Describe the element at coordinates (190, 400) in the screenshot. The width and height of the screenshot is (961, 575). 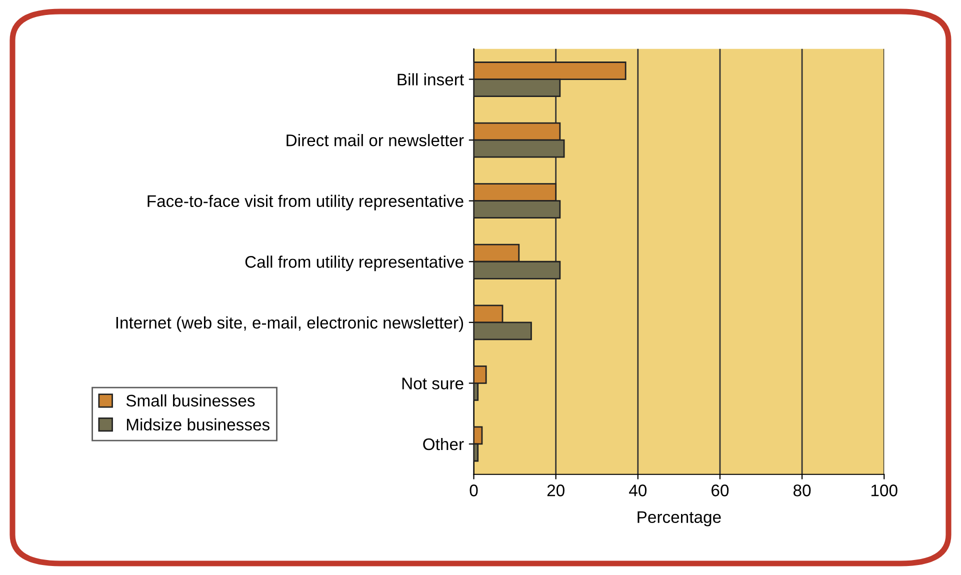
I see `legend-label: Small businesses` at that location.